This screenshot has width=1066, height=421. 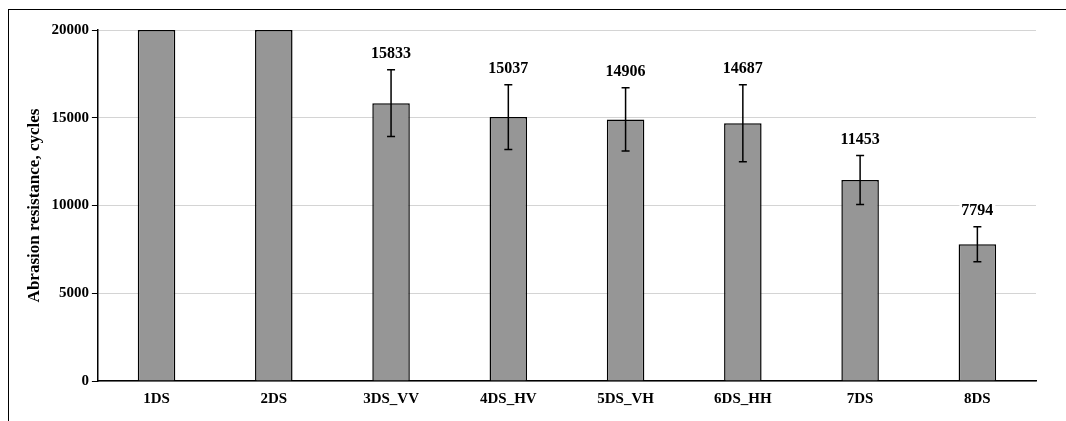 I want to click on y-tick-label: 5000, so click(x=73, y=292).